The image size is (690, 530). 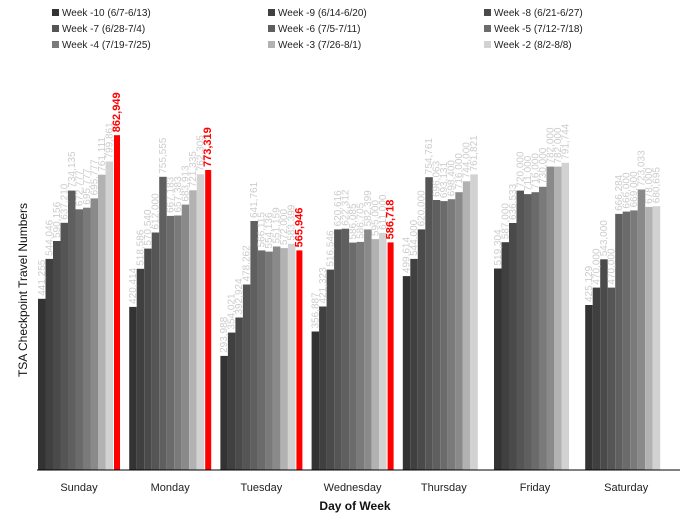 I want to click on data-label: 720,000, so click(x=520, y=169).